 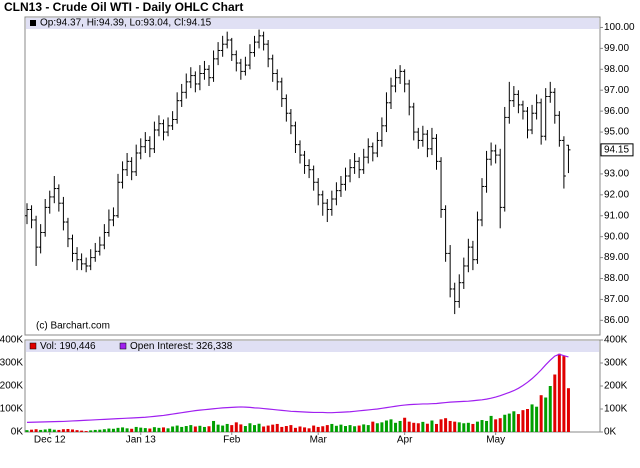 What do you see at coordinates (616, 48) in the screenshot?
I see `y-tick-label: 99.00` at bounding box center [616, 48].